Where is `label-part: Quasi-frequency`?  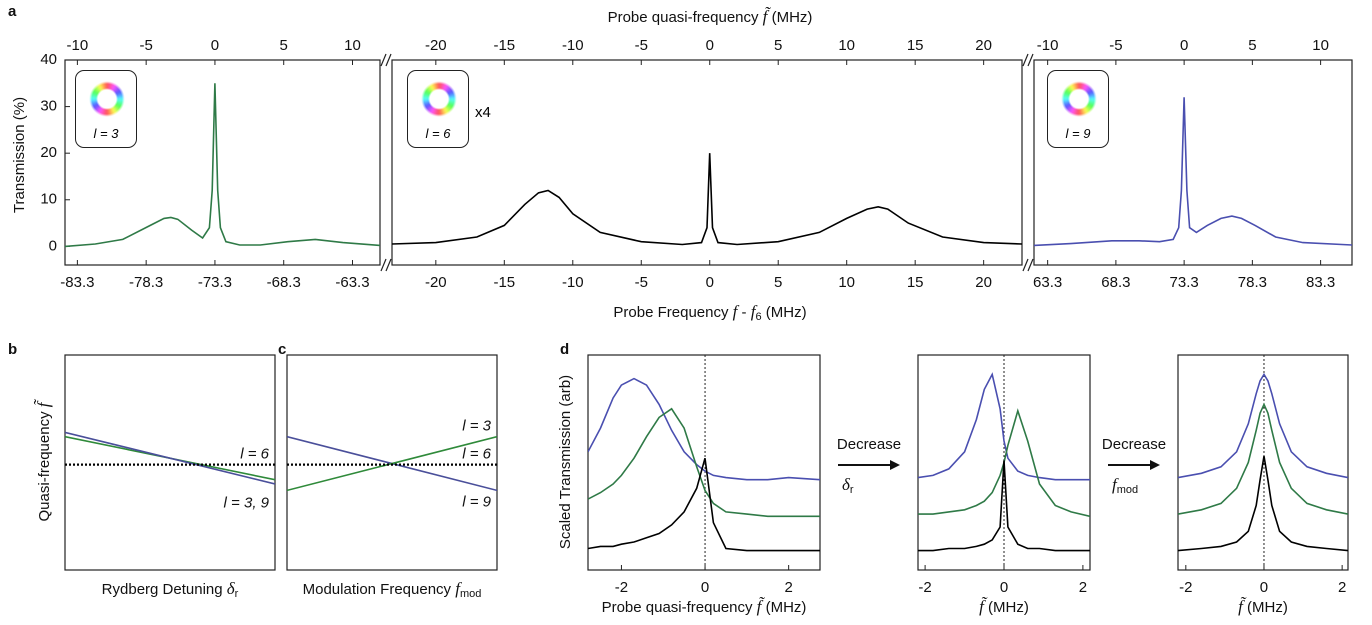
label-part: Quasi-frequency is located at coordinates (44, 464).